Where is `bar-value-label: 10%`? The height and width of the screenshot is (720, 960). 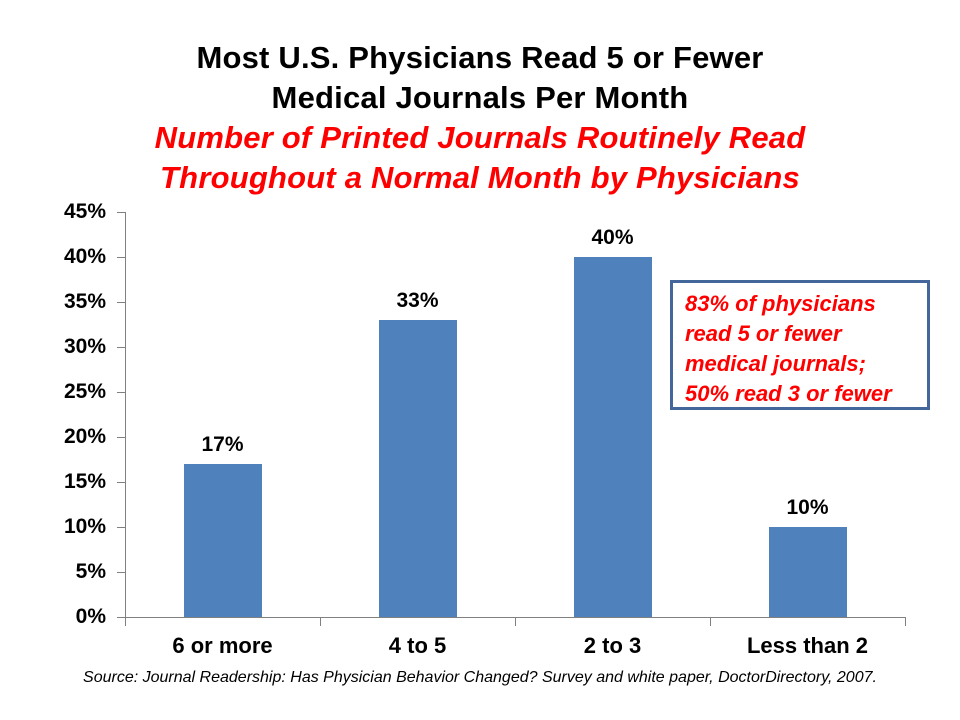 bar-value-label: 10% is located at coordinates (807, 507).